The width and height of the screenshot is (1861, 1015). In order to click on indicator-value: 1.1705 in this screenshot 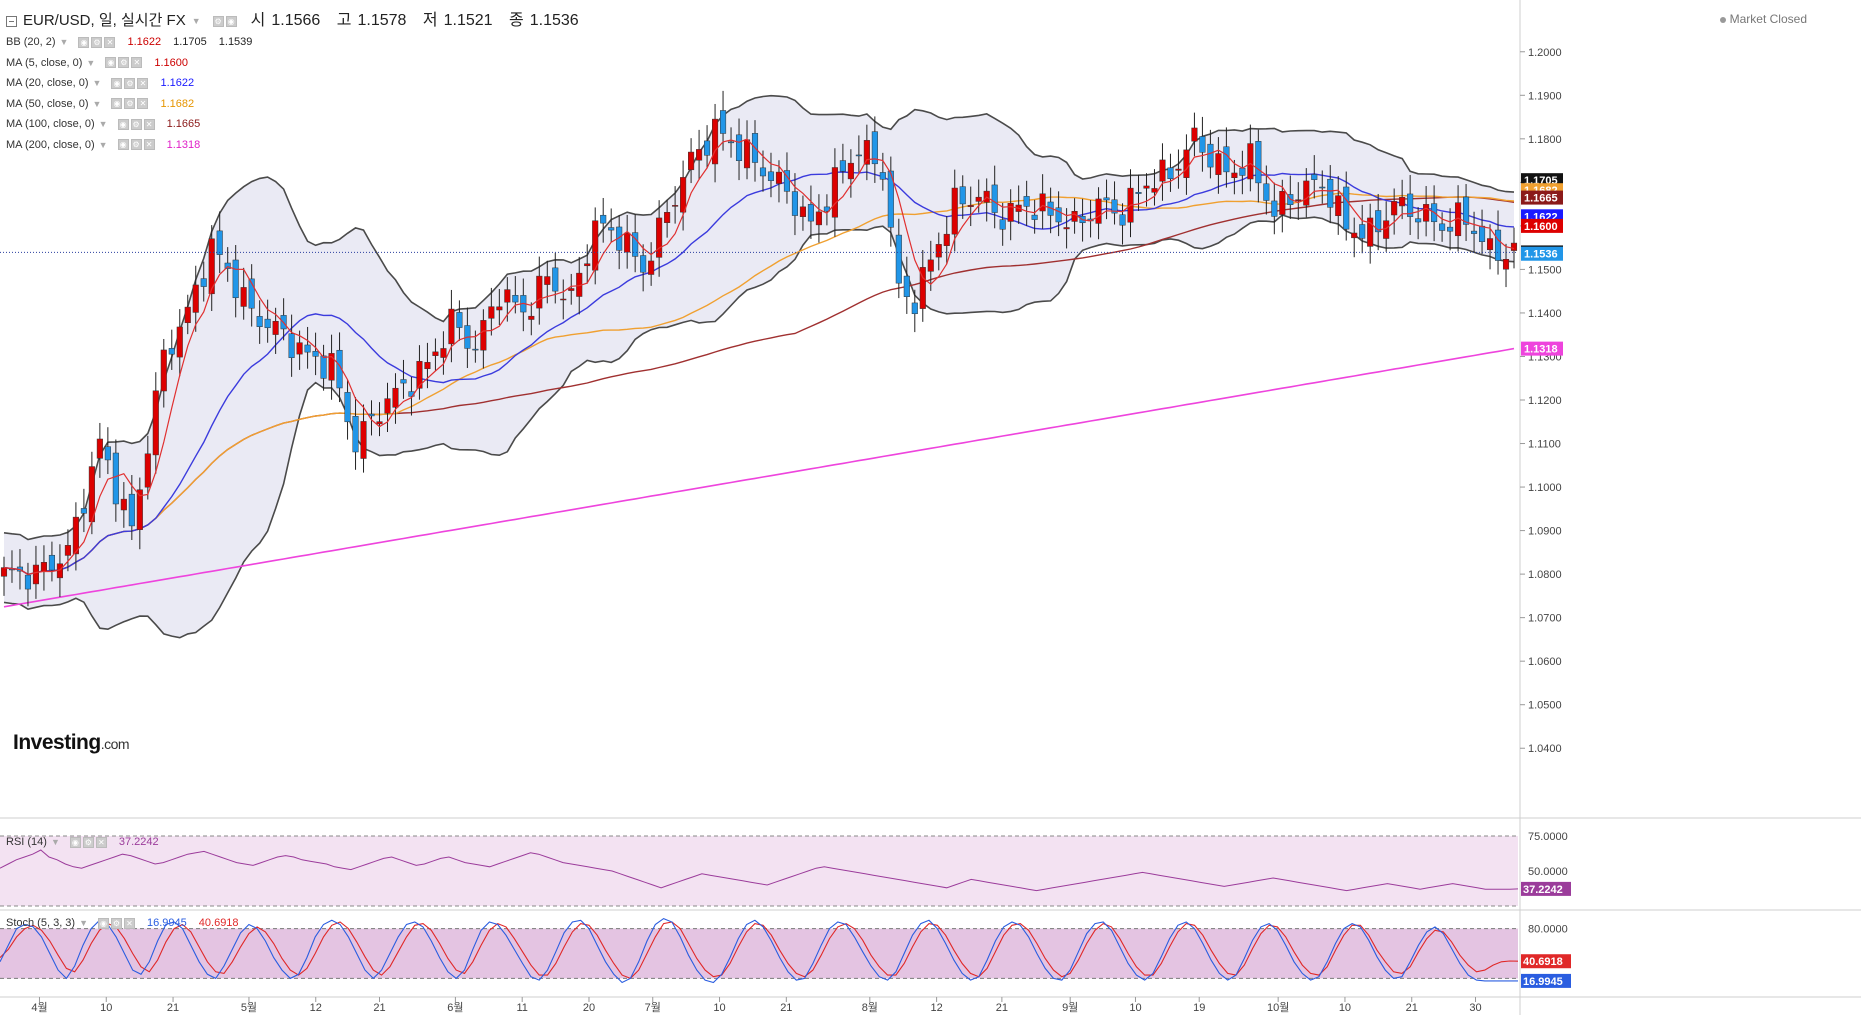, I will do `click(190, 42)`.